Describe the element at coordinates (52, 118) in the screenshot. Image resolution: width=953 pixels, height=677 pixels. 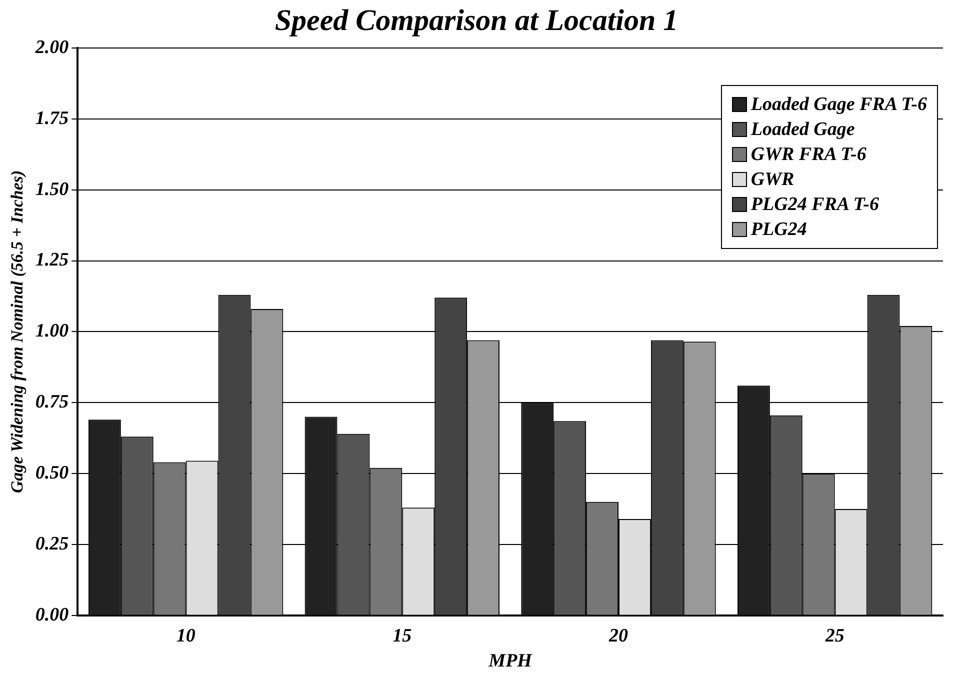
I see `y-tick-label: 1.75` at that location.